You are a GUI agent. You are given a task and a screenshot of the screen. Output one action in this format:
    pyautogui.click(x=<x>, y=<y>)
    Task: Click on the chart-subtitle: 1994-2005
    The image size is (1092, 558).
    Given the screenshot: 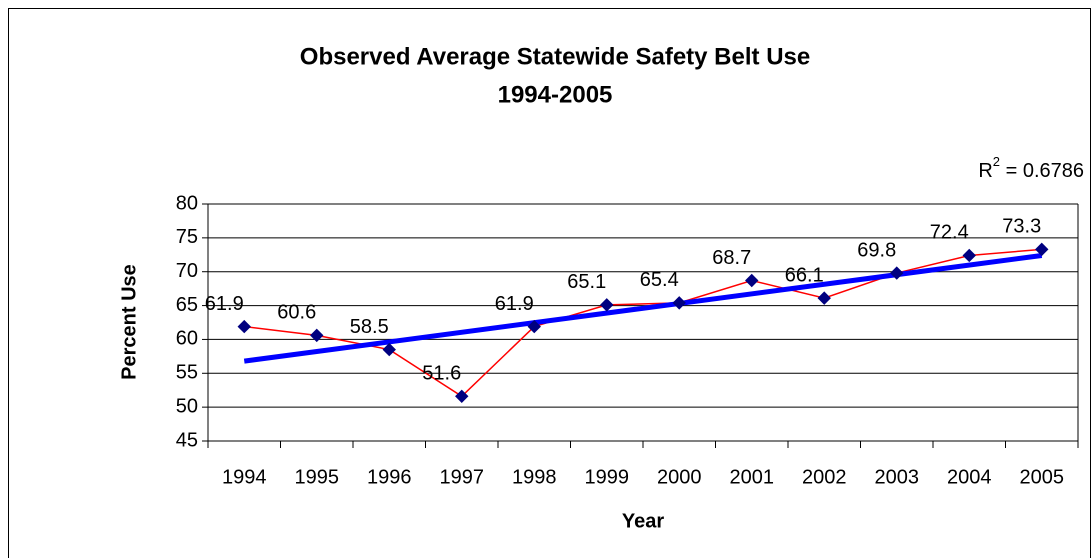 What is the action you would take?
    pyautogui.click(x=555, y=94)
    